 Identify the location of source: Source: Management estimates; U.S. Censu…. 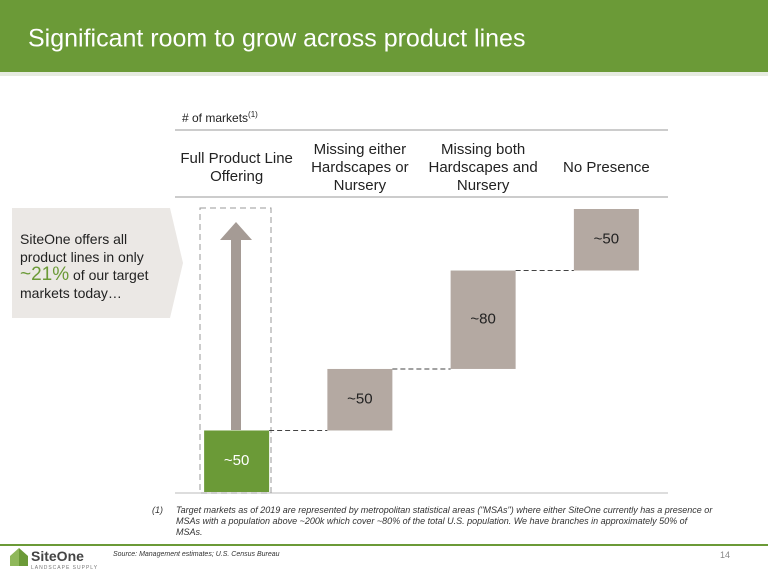
(196, 554).